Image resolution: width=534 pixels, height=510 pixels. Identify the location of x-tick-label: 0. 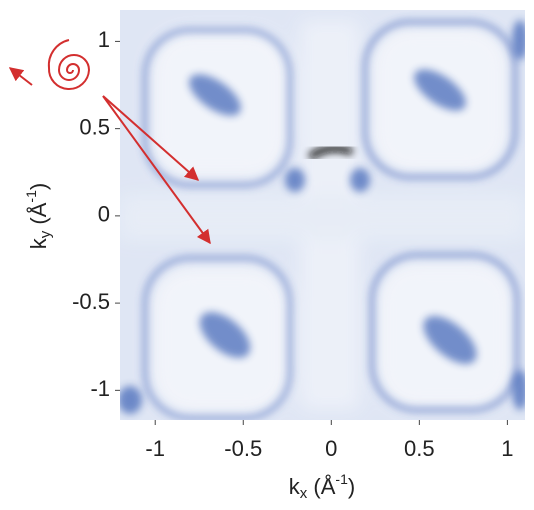
(331, 448).